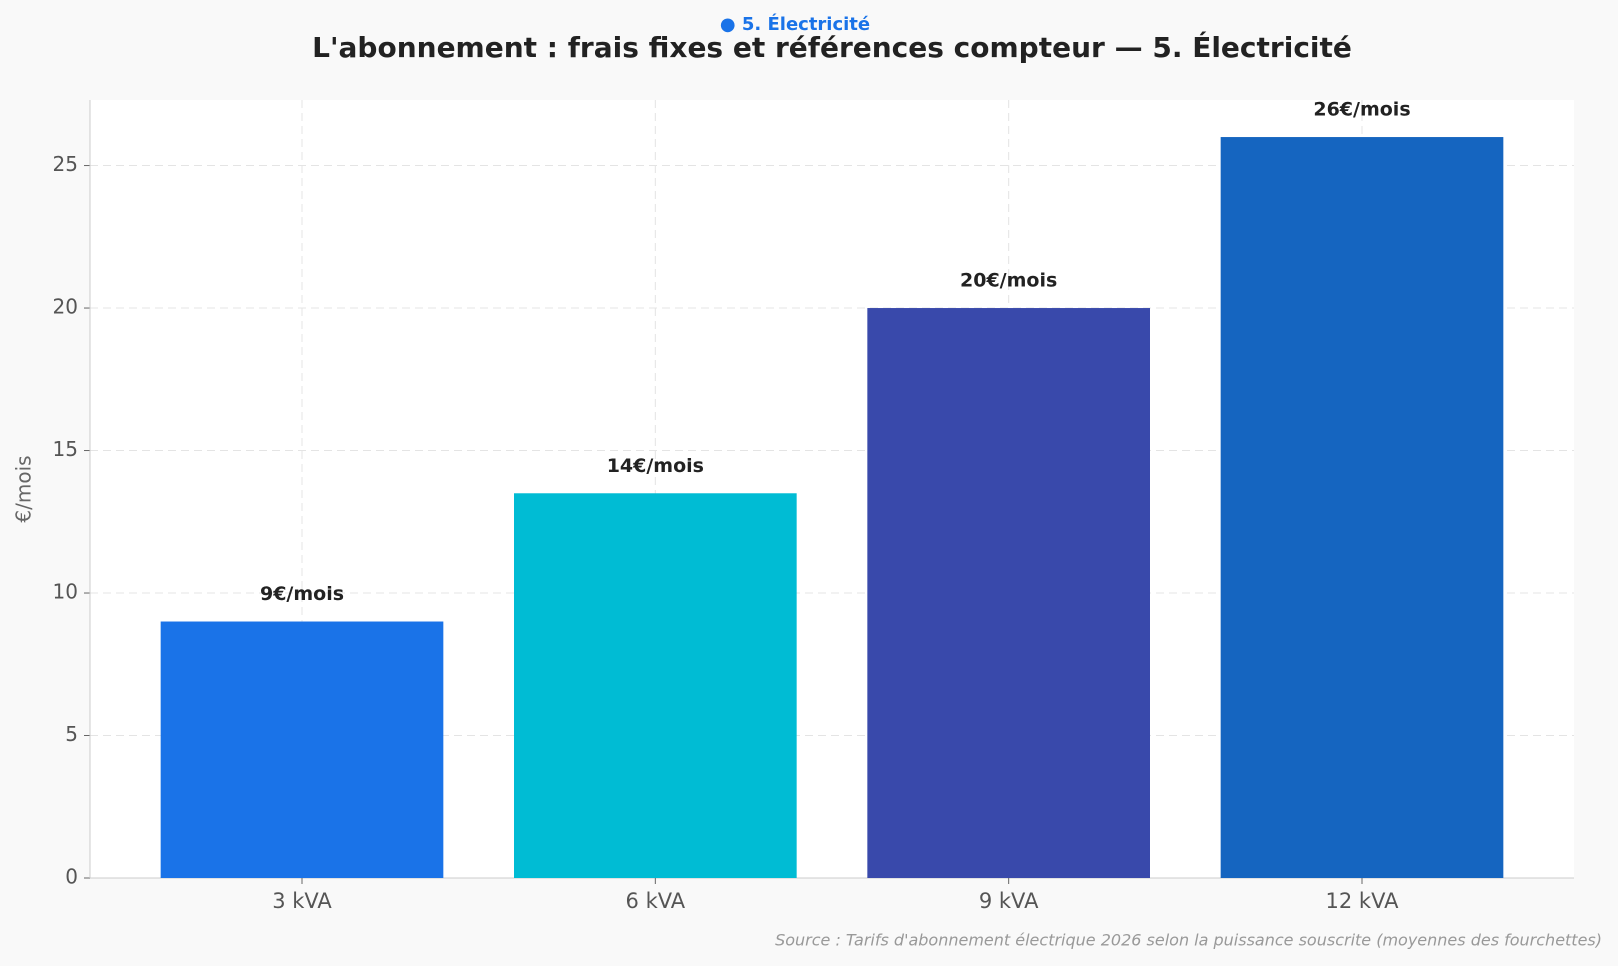 Image resolution: width=1618 pixels, height=966 pixels. What do you see at coordinates (1361, 110) in the screenshot?
I see `value-label: 26€/mois` at bounding box center [1361, 110].